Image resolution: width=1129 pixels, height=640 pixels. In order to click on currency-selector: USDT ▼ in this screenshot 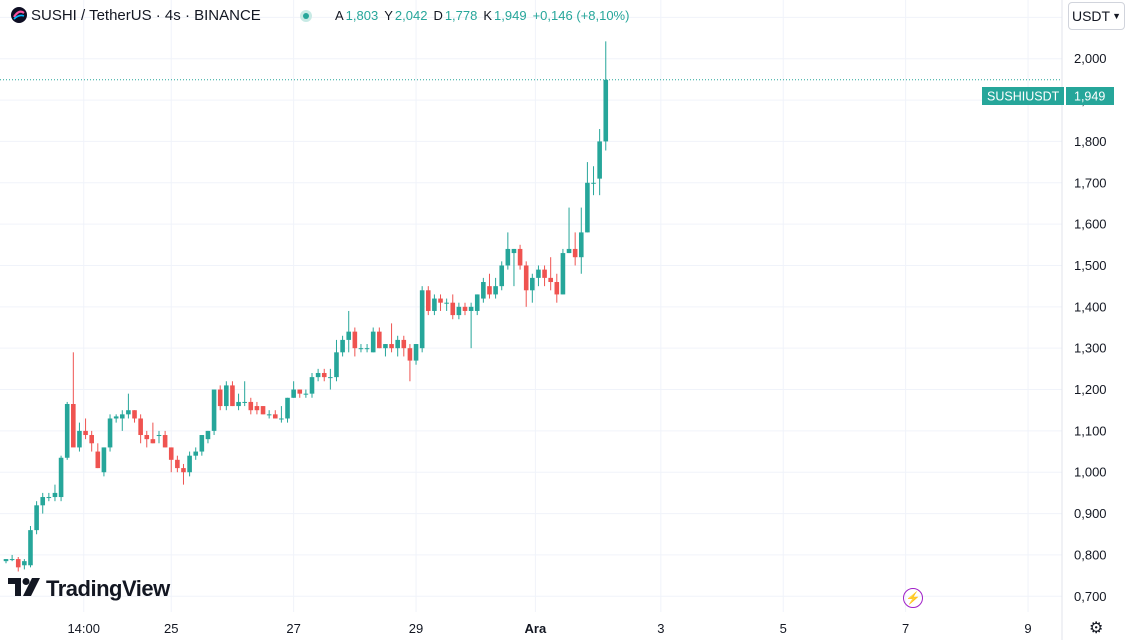, I will do `click(1096, 16)`.